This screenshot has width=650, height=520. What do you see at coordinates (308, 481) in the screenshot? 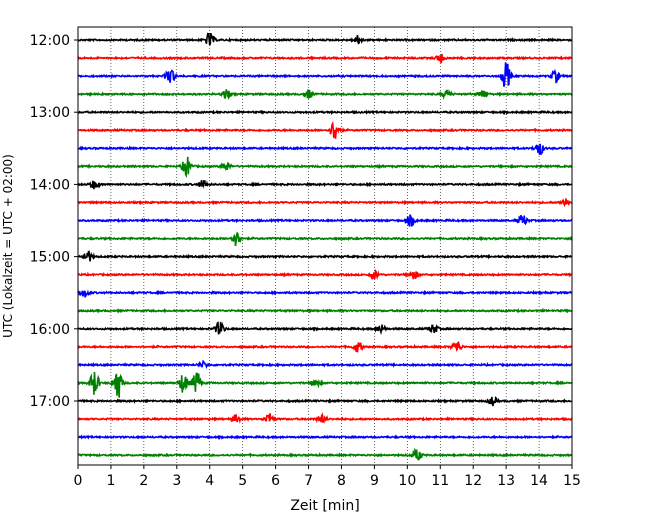
I see `x-tick-label: 7` at bounding box center [308, 481].